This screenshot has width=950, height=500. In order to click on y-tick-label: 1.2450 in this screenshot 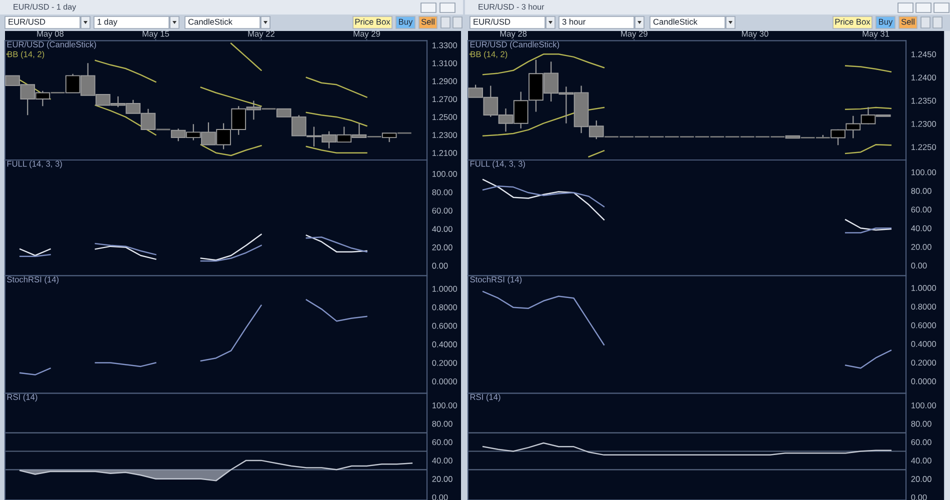, I will do `click(923, 54)`.